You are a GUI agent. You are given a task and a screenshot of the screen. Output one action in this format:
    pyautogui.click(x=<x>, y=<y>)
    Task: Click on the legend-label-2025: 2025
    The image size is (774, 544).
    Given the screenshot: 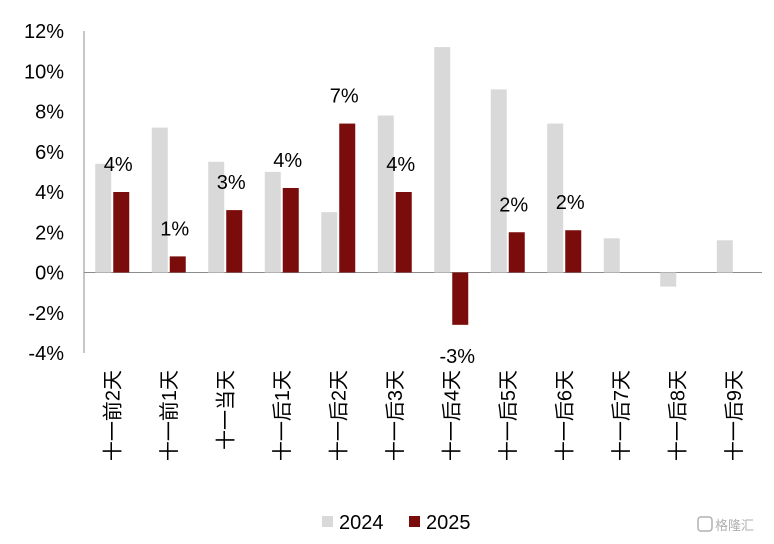 What is the action you would take?
    pyautogui.click(x=448, y=523)
    